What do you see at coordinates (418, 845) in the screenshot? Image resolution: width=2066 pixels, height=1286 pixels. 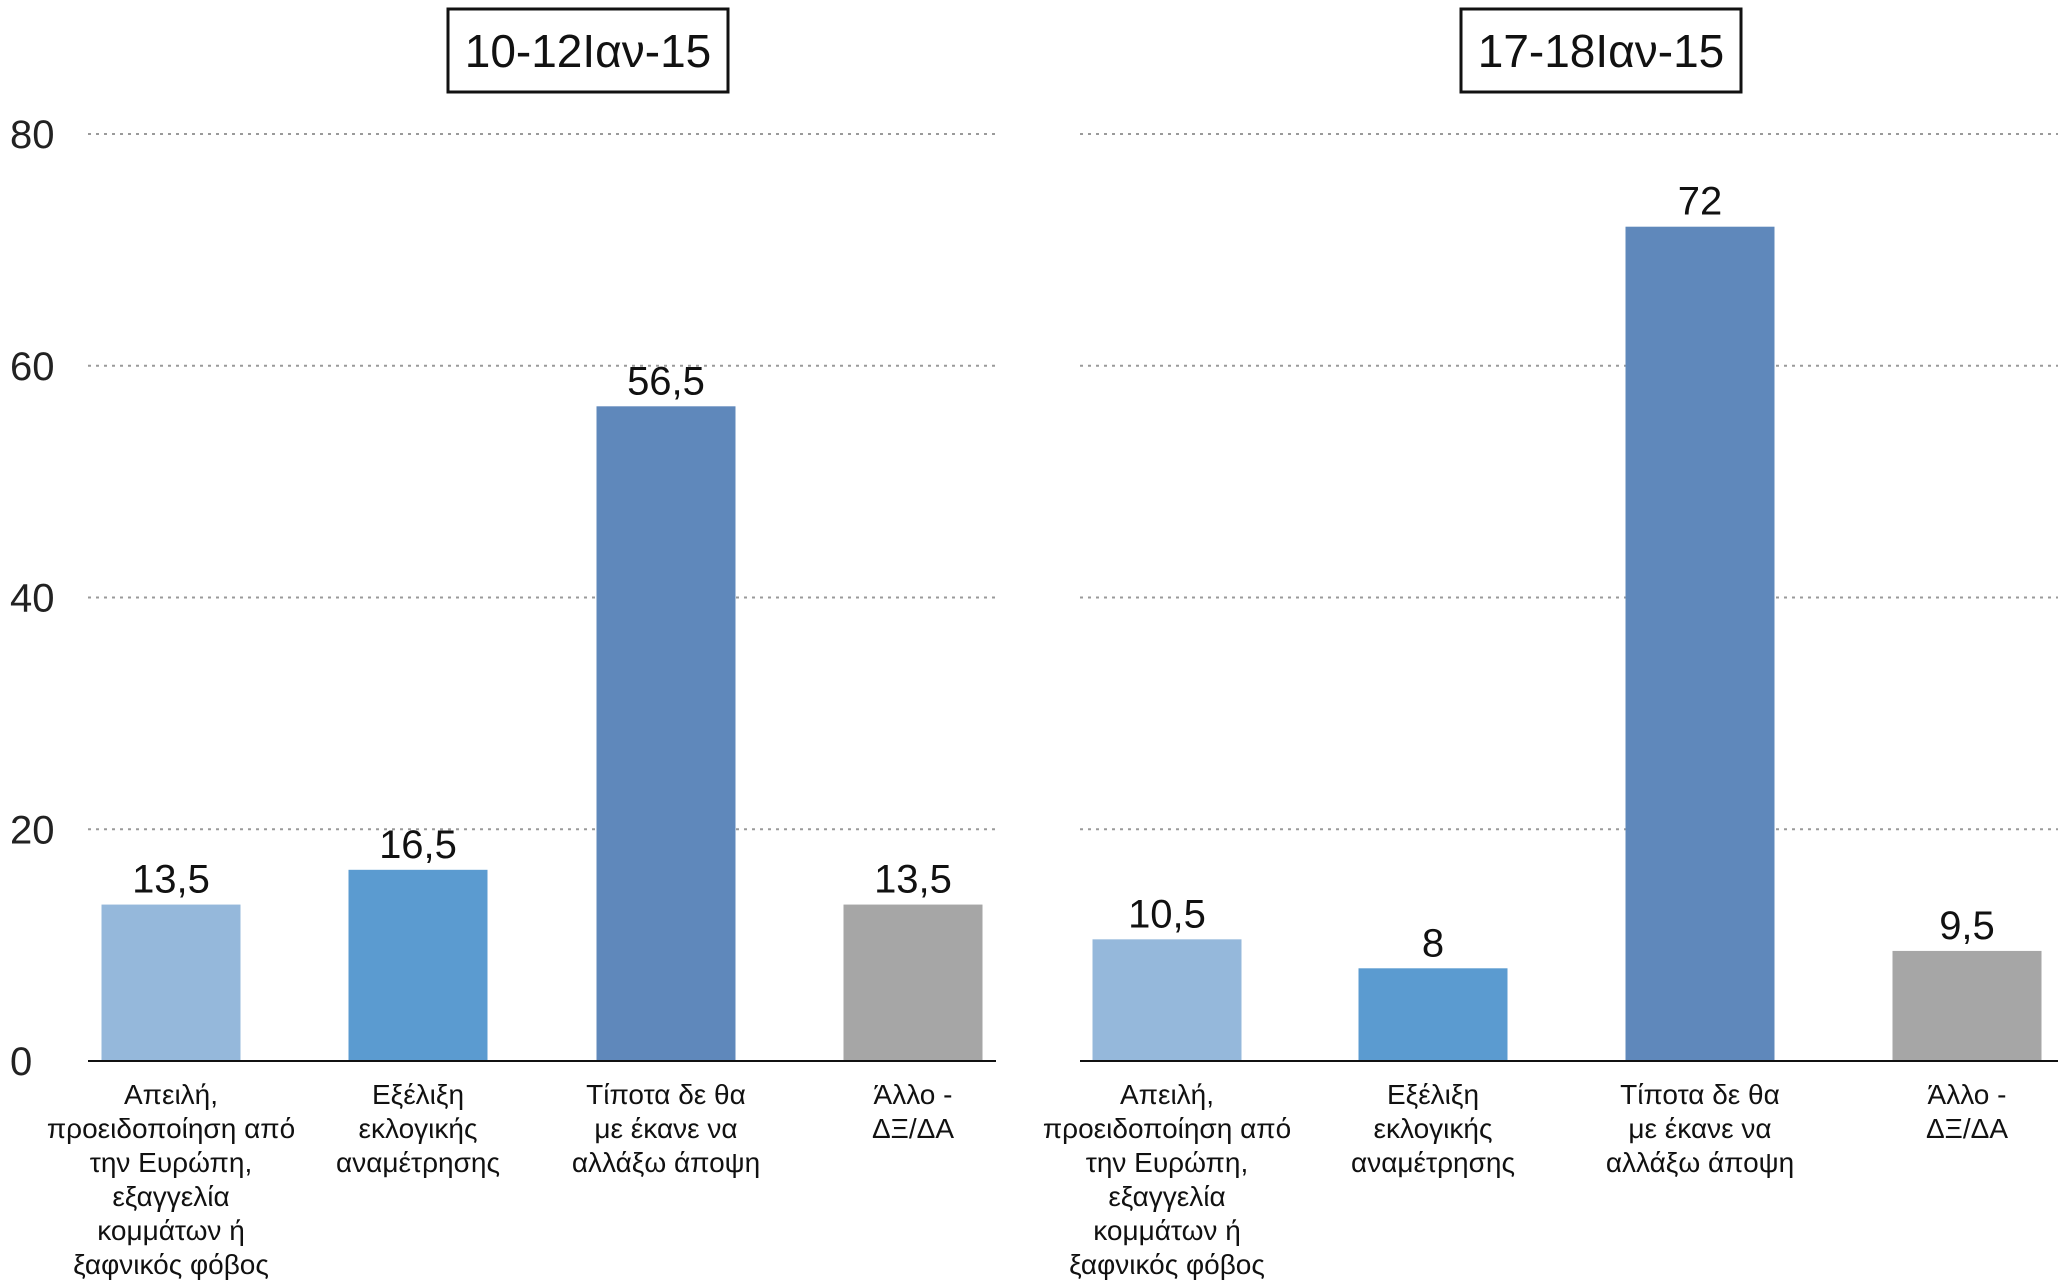 I see `data-label: 16,5` at bounding box center [418, 845].